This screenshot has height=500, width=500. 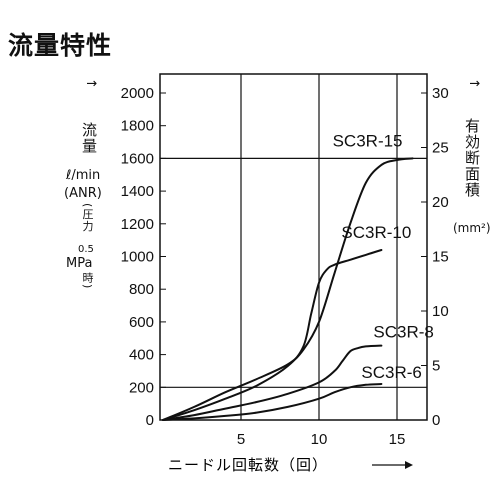 I want to click on left-axis-label-cond-value: 0.5, so click(x=86, y=249).